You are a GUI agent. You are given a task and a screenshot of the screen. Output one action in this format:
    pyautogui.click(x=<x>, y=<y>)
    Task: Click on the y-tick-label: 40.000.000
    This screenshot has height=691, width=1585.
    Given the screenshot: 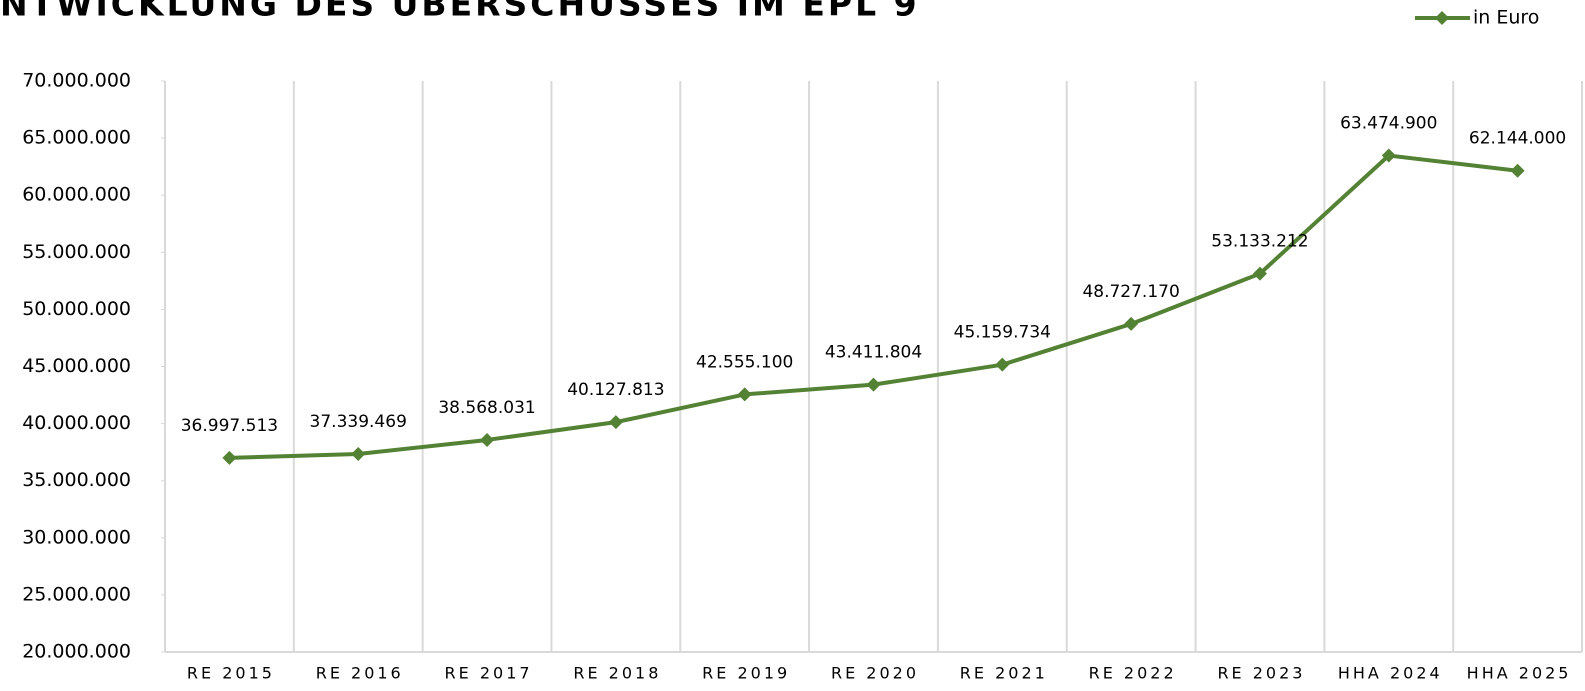 What is the action you would take?
    pyautogui.click(x=76, y=423)
    